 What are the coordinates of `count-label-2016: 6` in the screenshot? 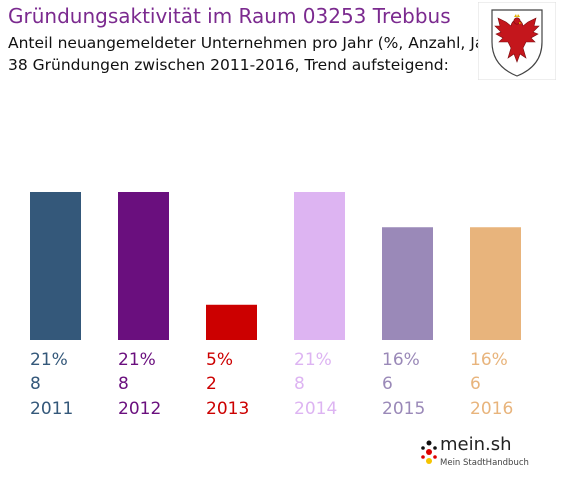 It's located at (475, 384).